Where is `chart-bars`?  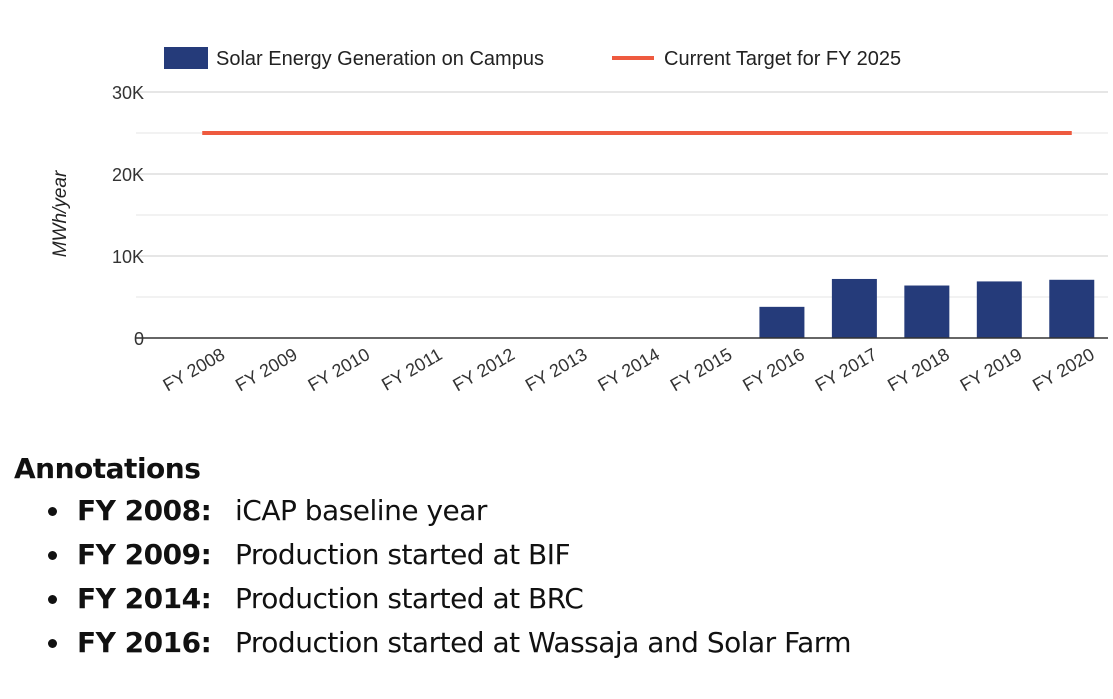
chart-bars is located at coordinates (927, 308).